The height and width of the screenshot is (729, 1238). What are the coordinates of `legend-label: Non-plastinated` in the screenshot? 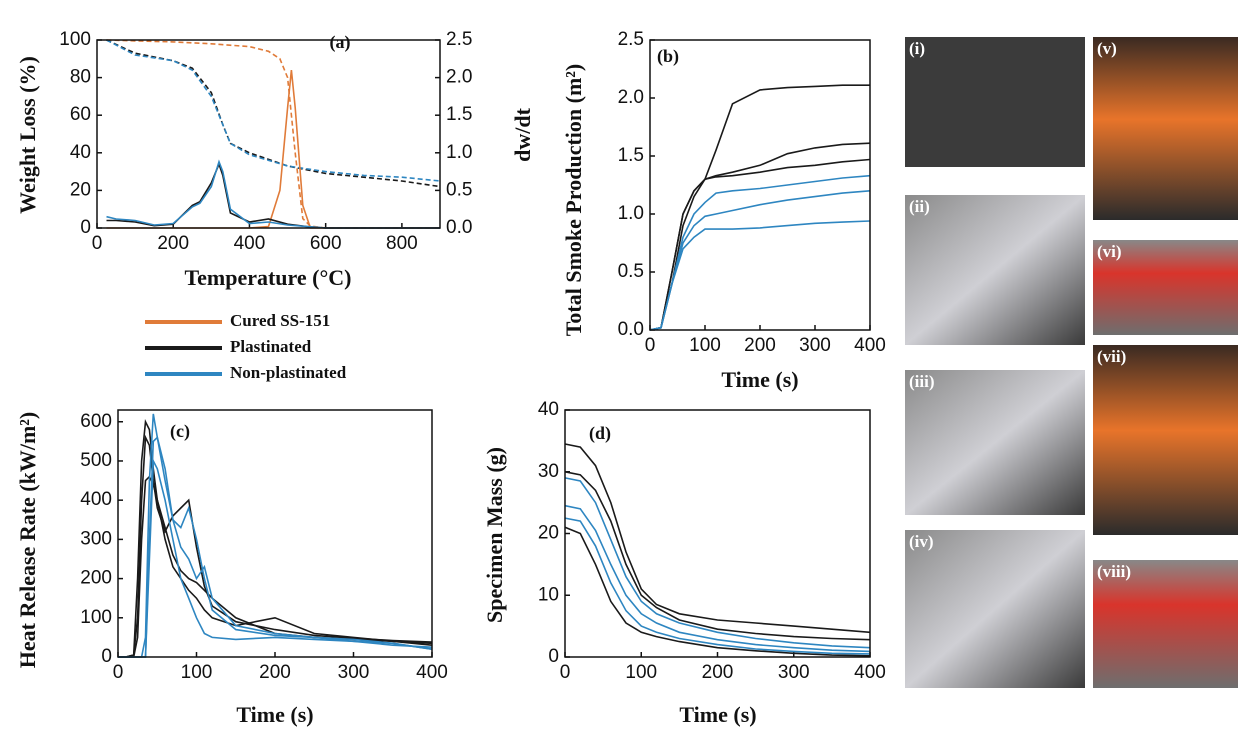 It's located at (288, 372).